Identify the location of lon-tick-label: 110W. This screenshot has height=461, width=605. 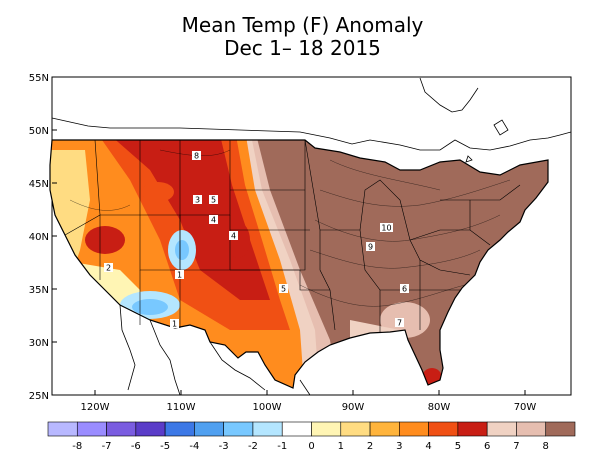
(181, 407).